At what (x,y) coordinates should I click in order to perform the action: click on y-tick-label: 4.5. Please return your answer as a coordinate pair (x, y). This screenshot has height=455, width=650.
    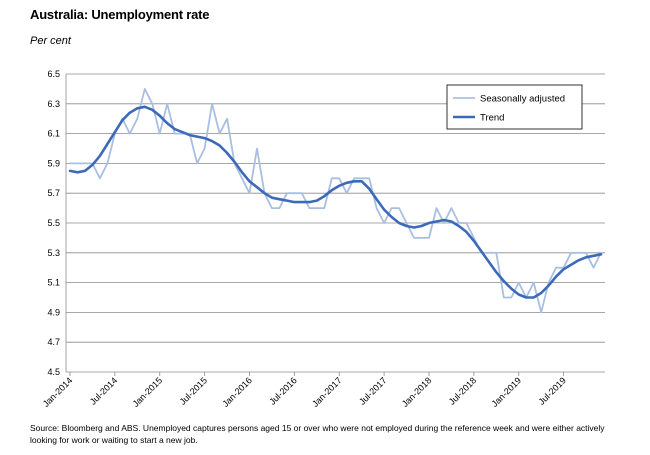
    Looking at the image, I should click on (53, 372).